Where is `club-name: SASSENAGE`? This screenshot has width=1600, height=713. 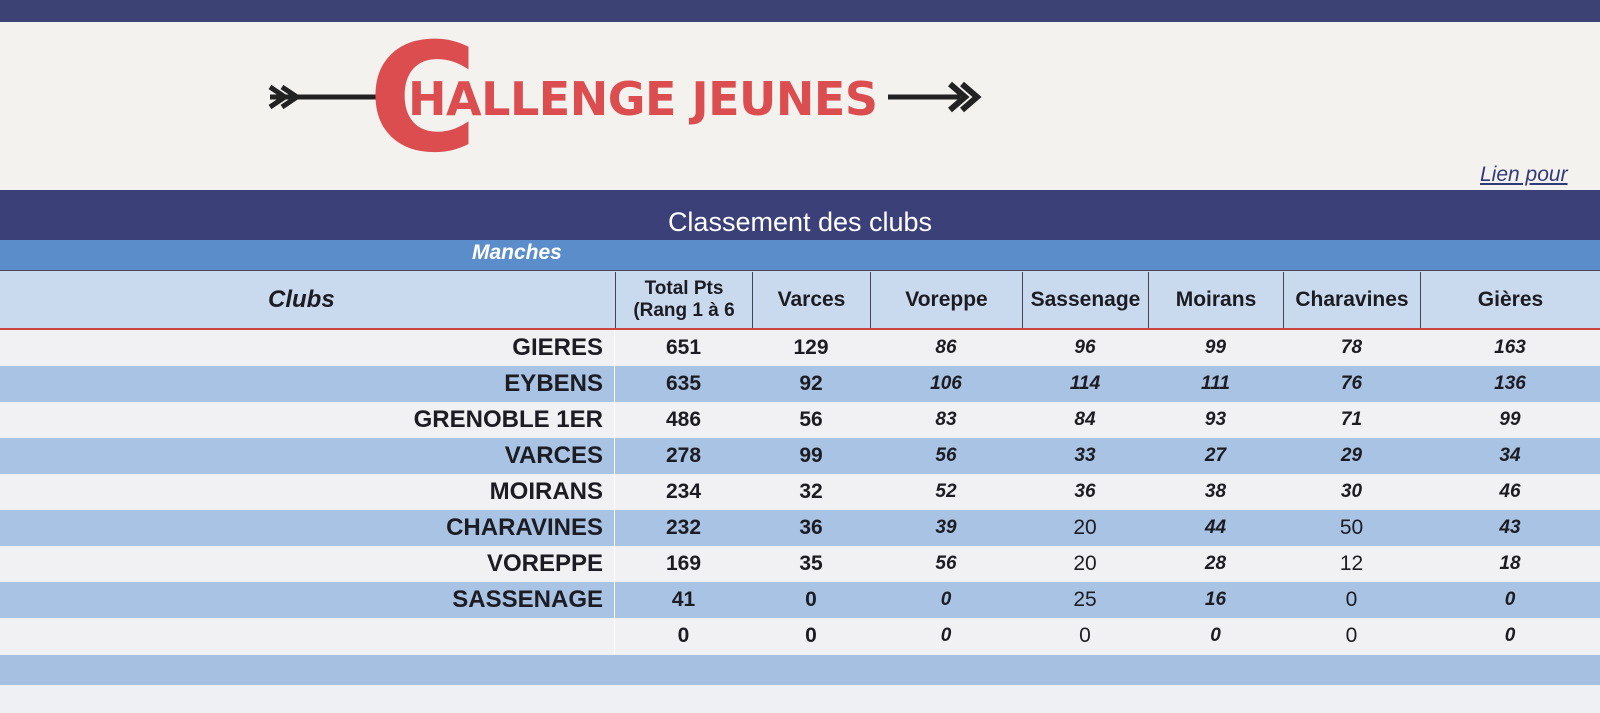 club-name: SASSENAGE is located at coordinates (527, 599).